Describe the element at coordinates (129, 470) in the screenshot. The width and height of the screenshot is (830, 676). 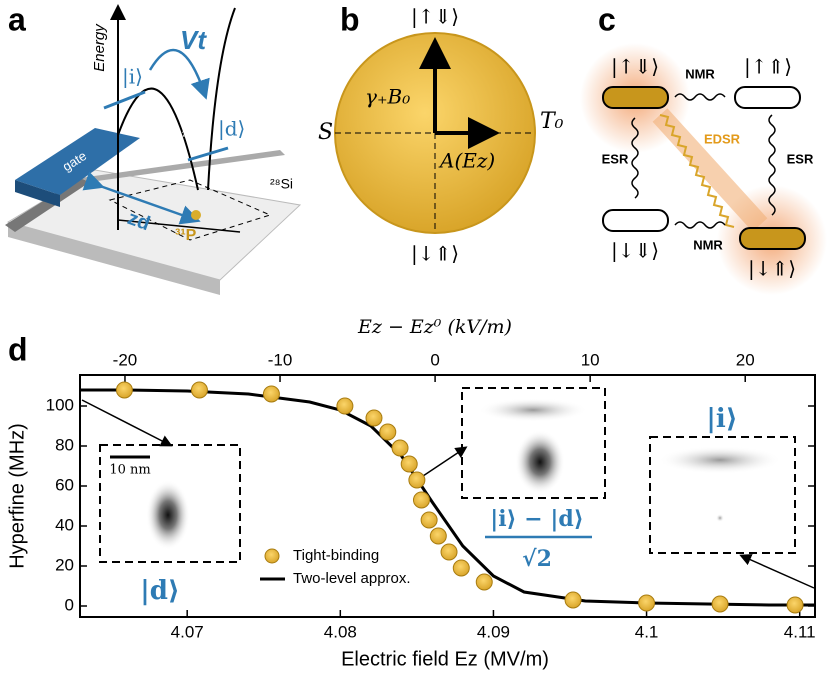
I see `scale-label: 10 nm` at that location.